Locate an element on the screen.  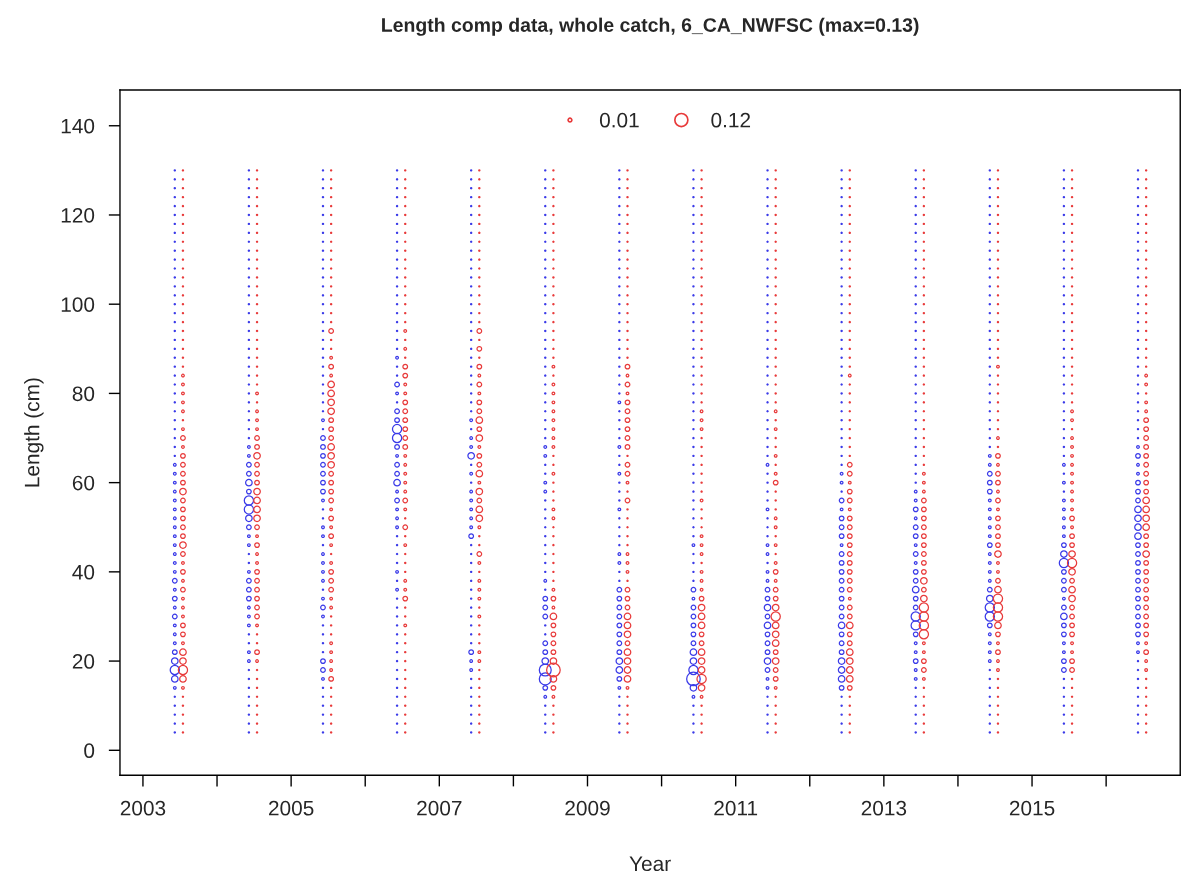
x-tick-label: 2009 is located at coordinates (587, 808).